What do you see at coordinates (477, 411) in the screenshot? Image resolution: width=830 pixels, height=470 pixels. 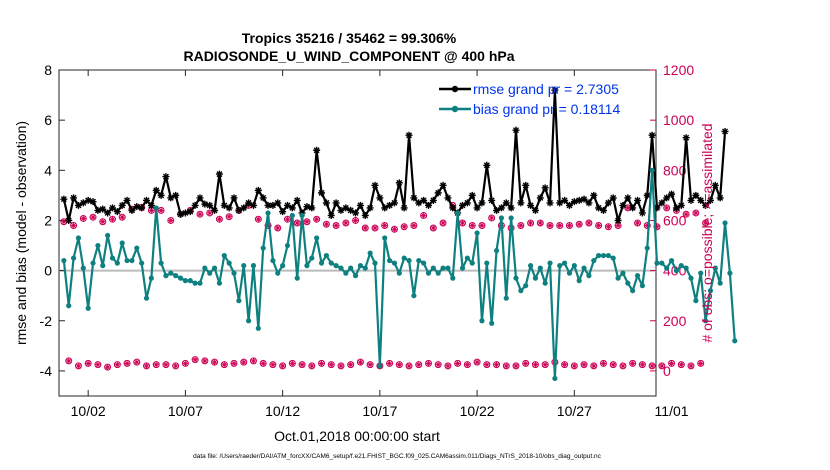 I see `x-tick-label: 10/22` at bounding box center [477, 411].